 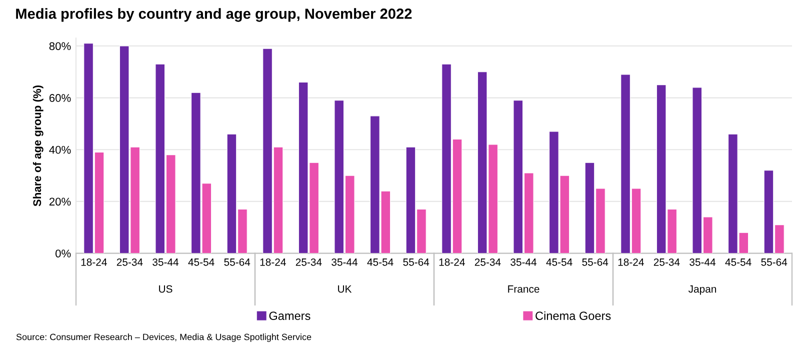 I want to click on legend-label: Cinema Goers, so click(x=573, y=315).